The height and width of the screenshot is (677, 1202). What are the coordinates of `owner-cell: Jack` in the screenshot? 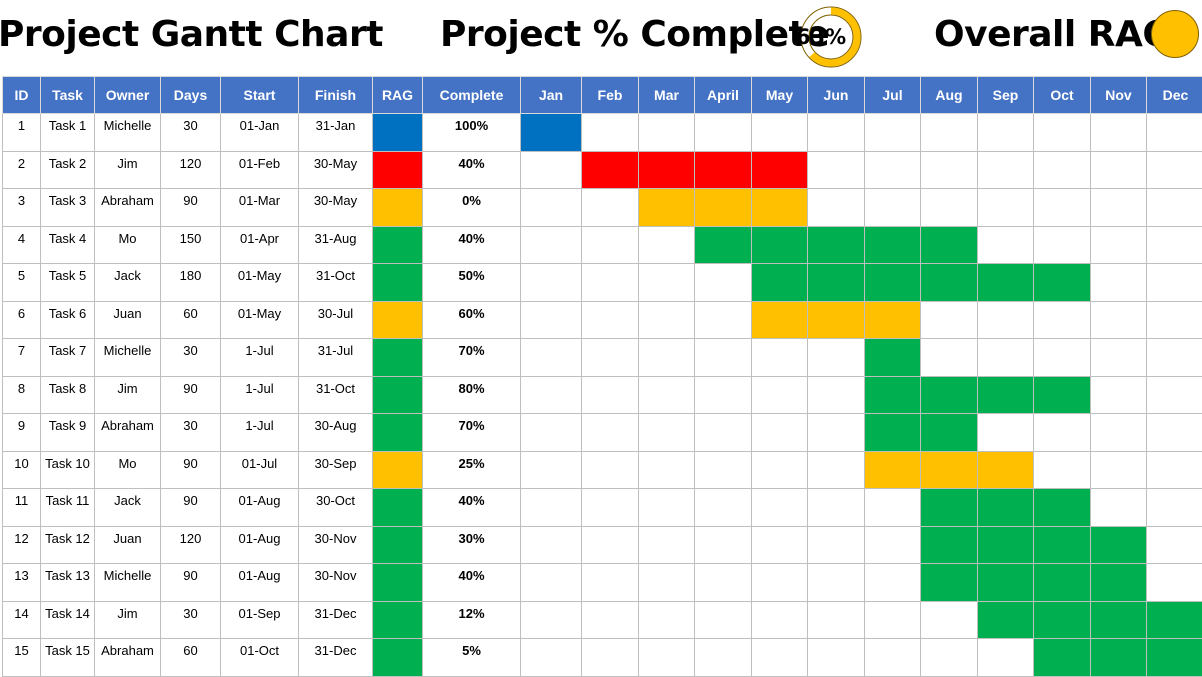 It's located at (127, 507).